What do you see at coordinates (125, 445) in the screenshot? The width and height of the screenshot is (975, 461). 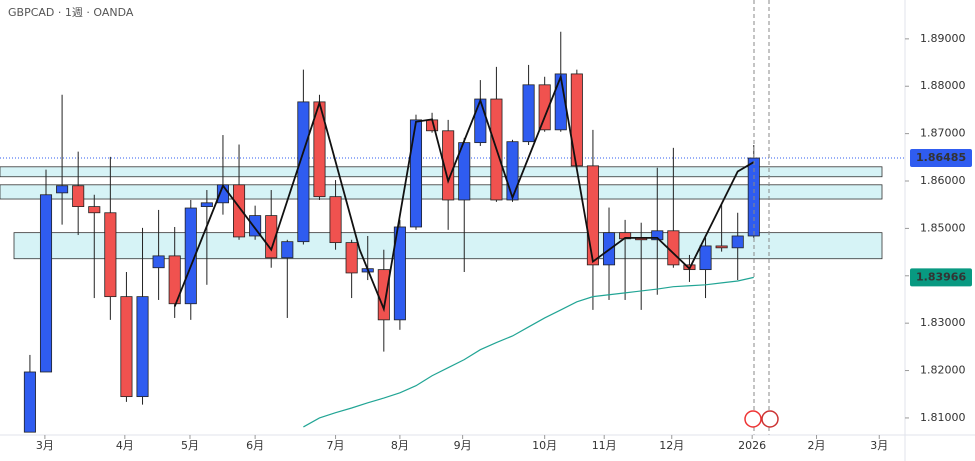 I see `x-tick-label: 4月` at bounding box center [125, 445].